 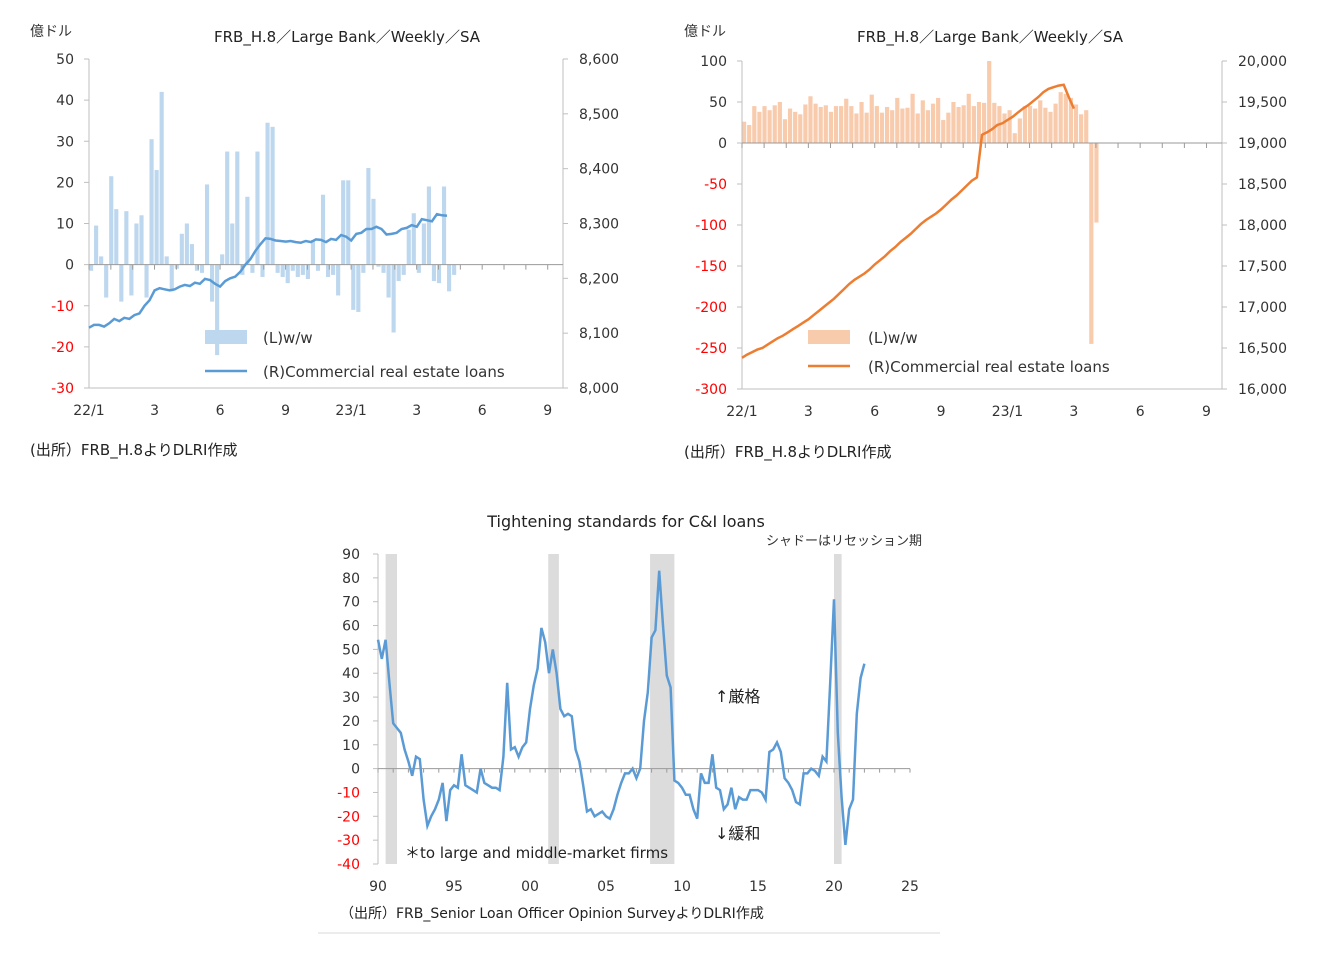 What do you see at coordinates (355, 770) in the screenshot?
I see `chart-3-y-tick-label: 0` at bounding box center [355, 770].